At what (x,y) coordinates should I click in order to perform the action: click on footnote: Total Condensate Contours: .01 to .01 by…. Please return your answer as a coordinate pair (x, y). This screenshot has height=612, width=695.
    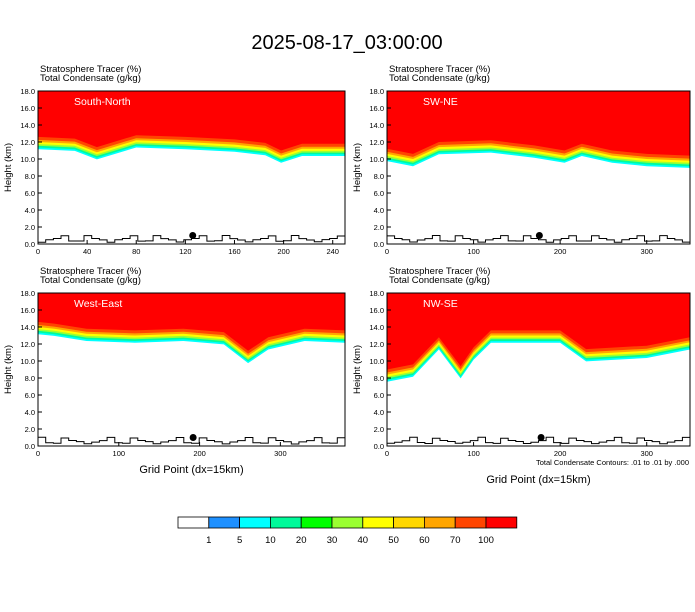
    Looking at the image, I should click on (612, 462).